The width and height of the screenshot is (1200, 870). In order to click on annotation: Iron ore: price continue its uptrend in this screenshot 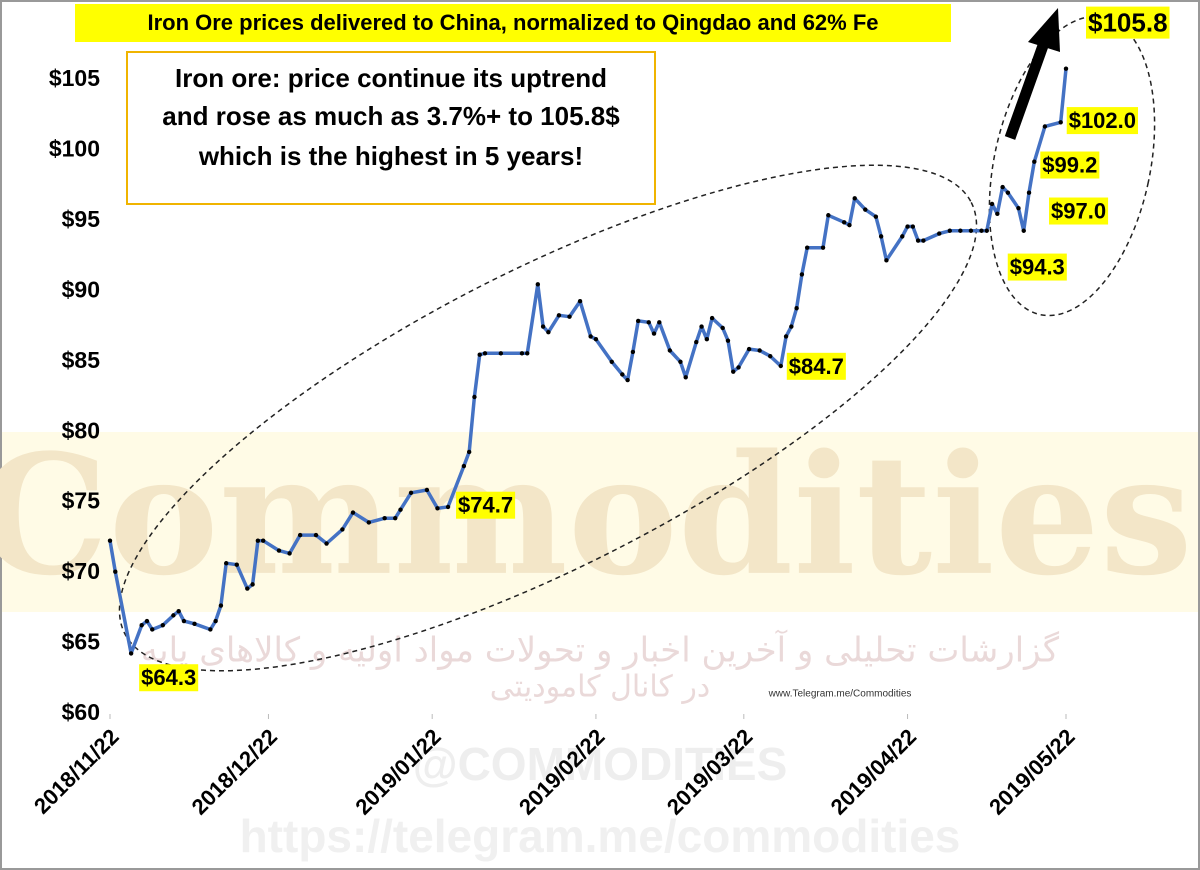, I will do `click(391, 78)`.